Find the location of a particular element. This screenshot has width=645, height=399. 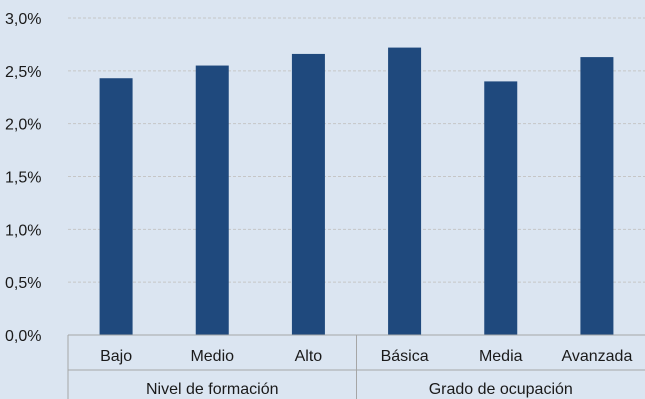

y-tick-label: 0,5% is located at coordinates (23, 283).